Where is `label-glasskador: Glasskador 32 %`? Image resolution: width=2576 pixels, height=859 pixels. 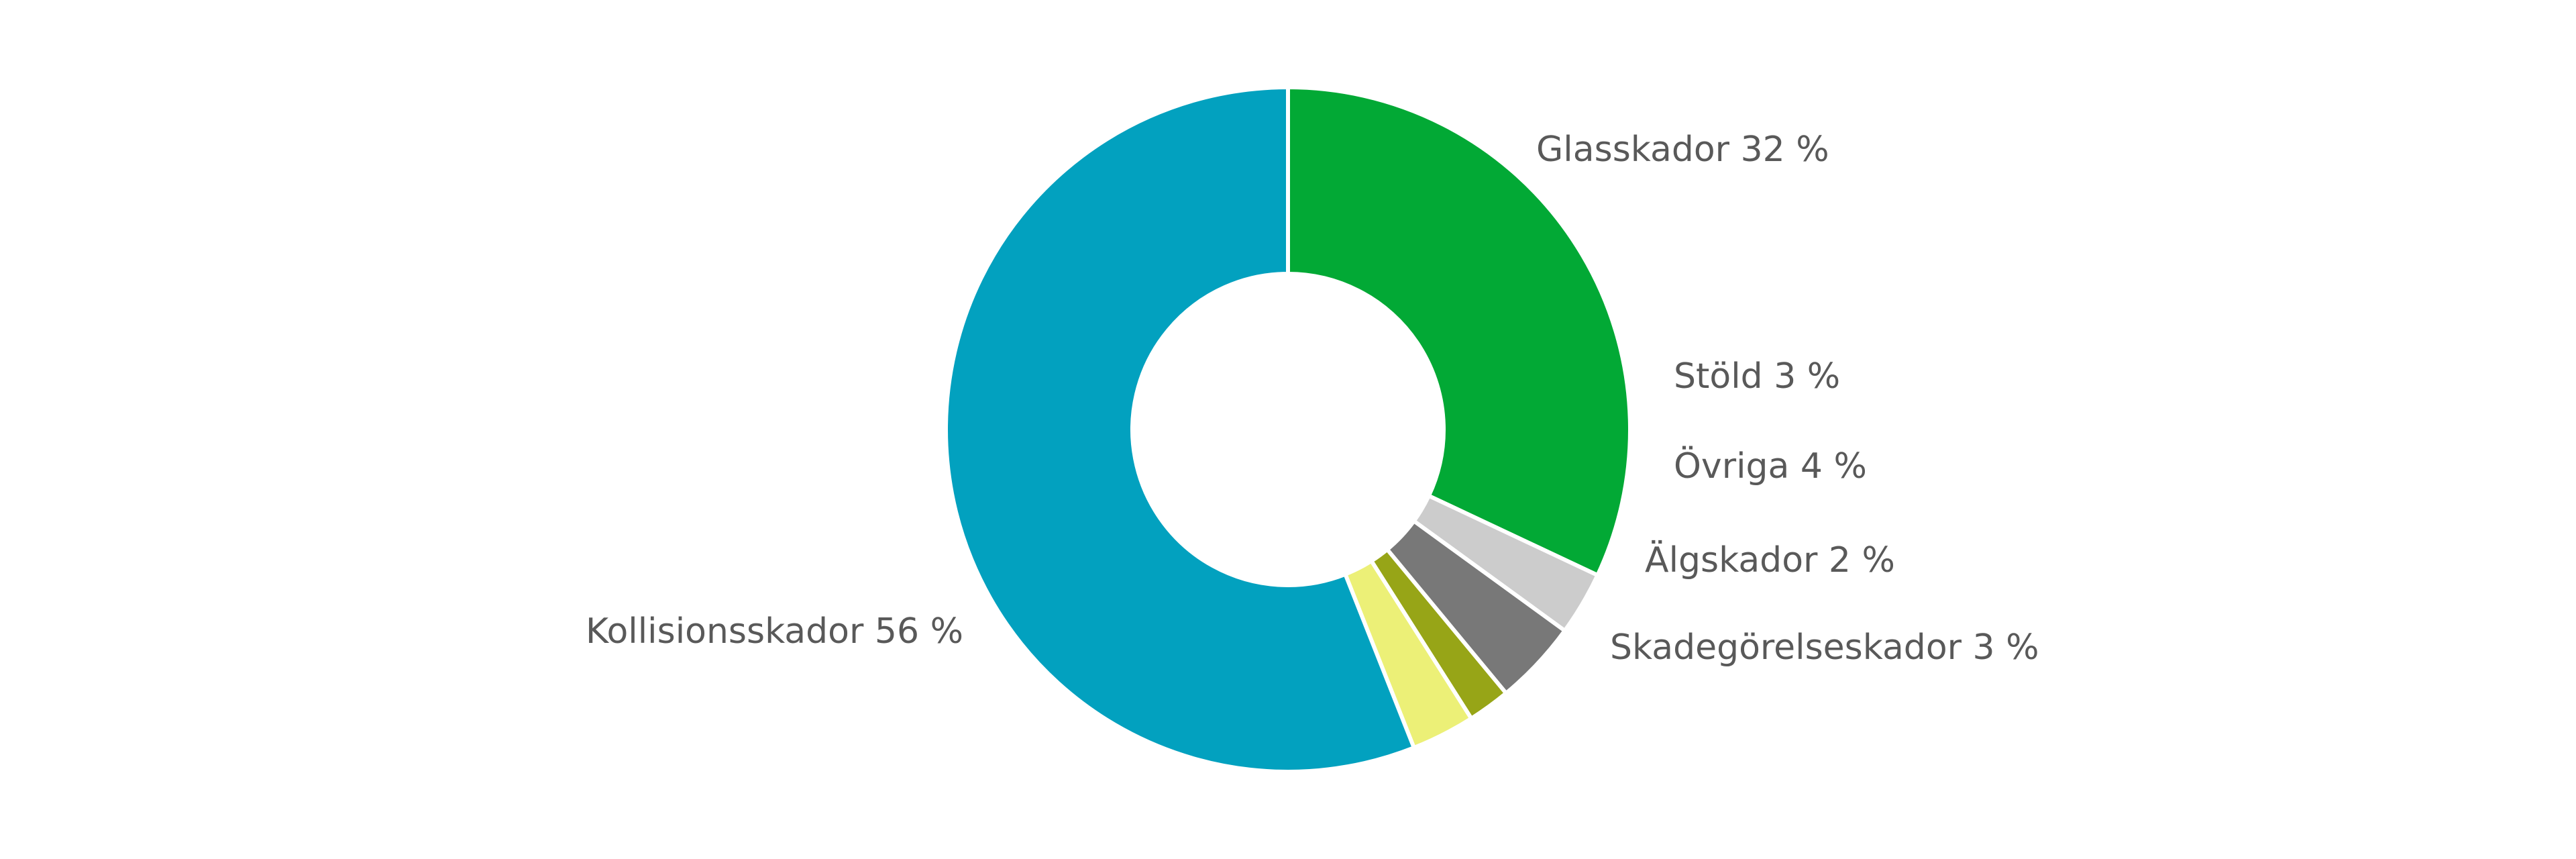 label-glasskador: Glasskador 32 % is located at coordinates (1682, 150).